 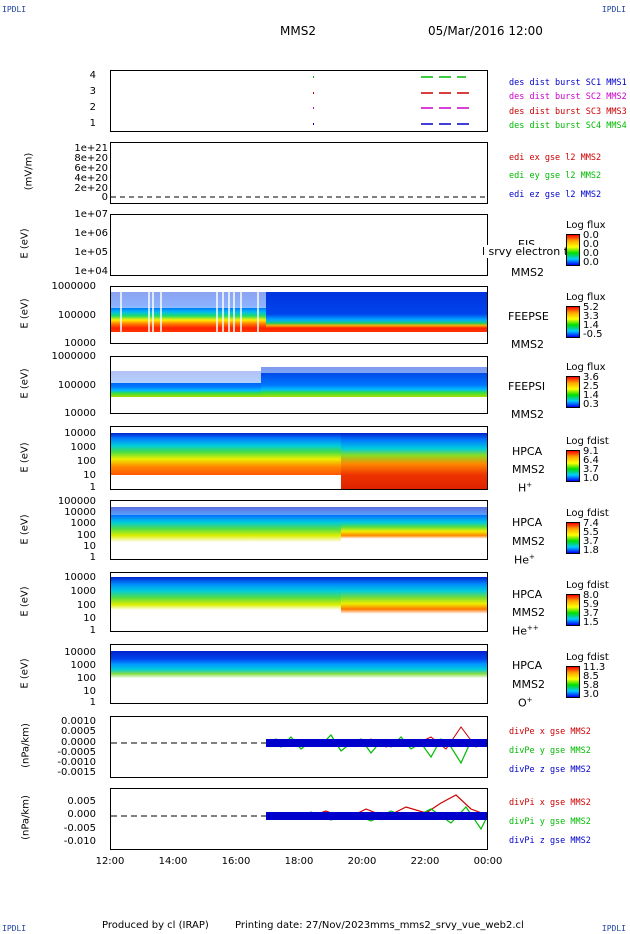 I want to click on footer-script: mms_mms2_srvy_vue_web2.cl, so click(x=447, y=925).